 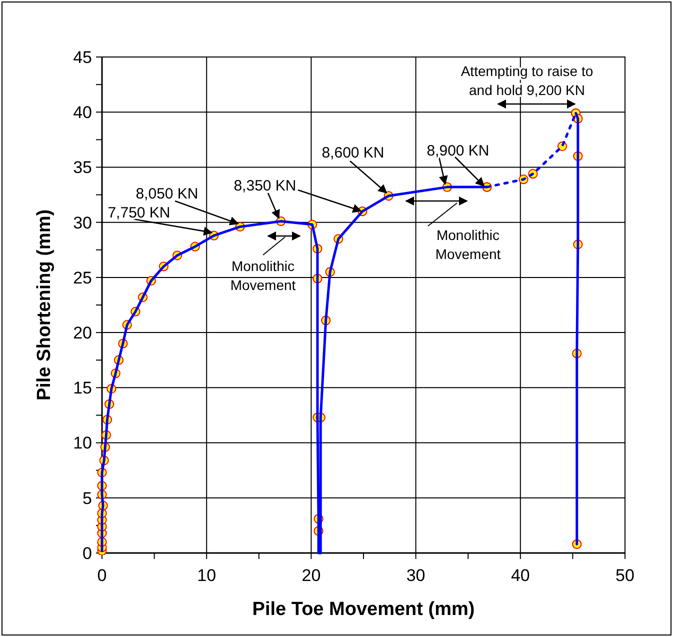 What do you see at coordinates (139, 213) in the screenshot?
I see `annotation: 7,750 KN` at bounding box center [139, 213].